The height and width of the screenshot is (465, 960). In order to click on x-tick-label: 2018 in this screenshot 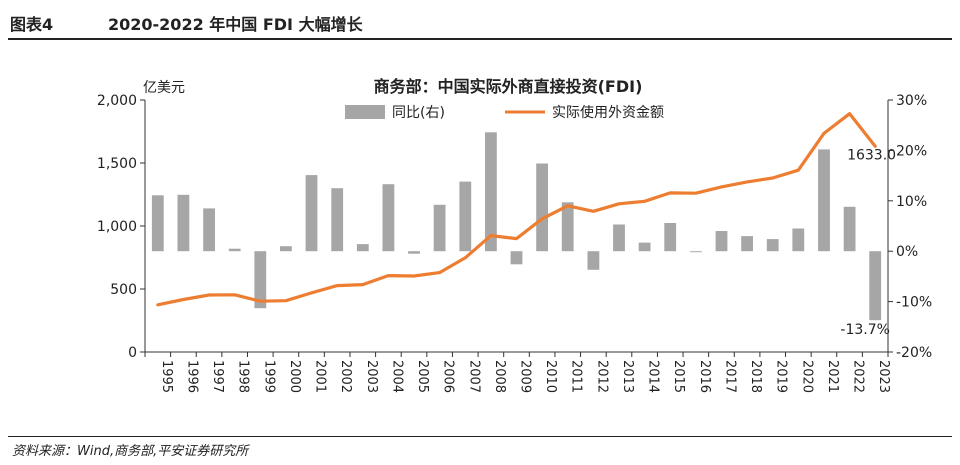, I will do `click(755, 376)`.